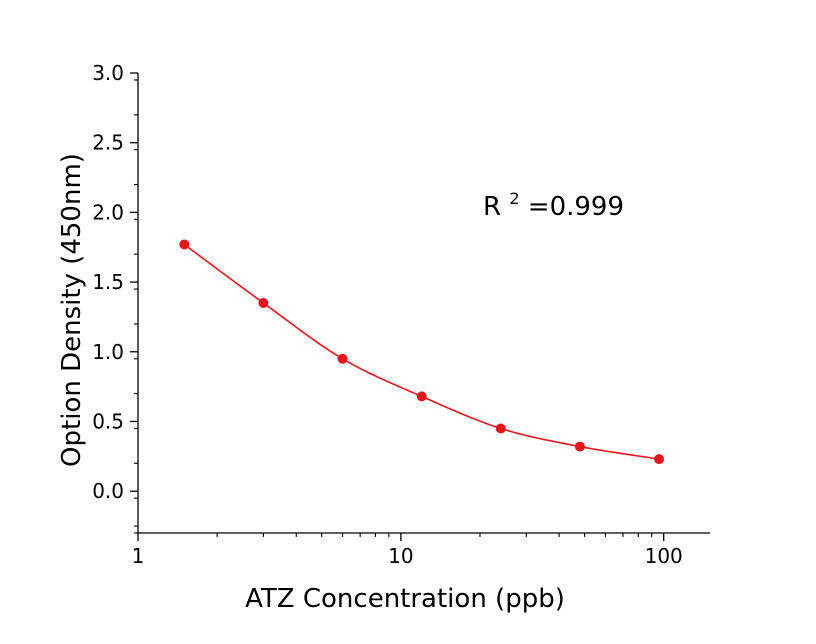 Image resolution: width=816 pixels, height=644 pixels. Describe the element at coordinates (108, 491) in the screenshot. I see `y-tick-label: 0.0` at that location.